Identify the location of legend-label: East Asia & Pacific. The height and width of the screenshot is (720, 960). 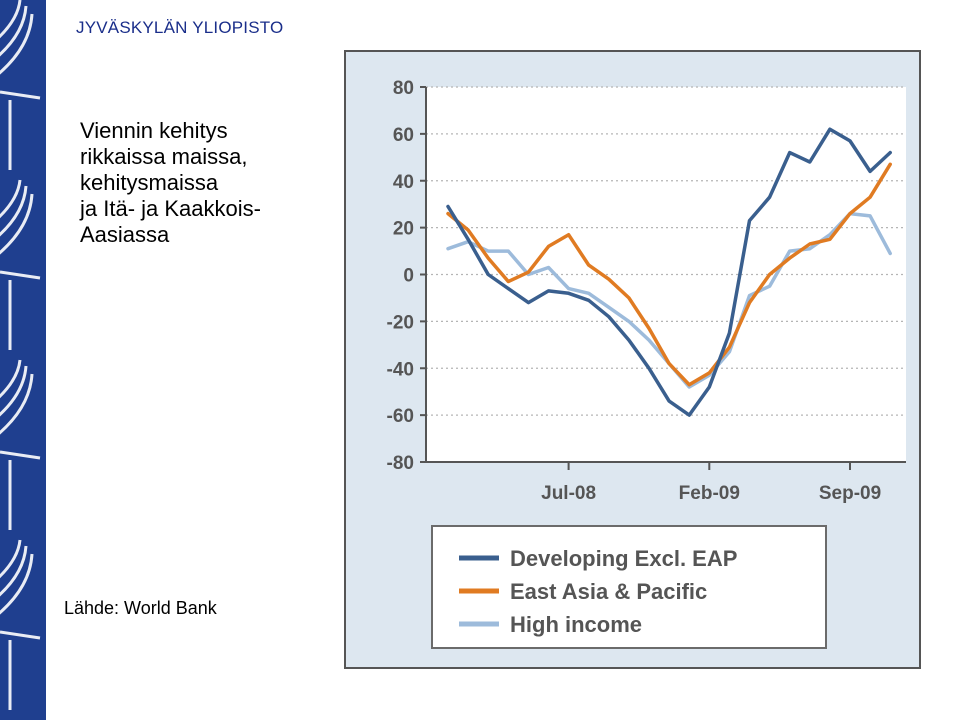
(608, 591).